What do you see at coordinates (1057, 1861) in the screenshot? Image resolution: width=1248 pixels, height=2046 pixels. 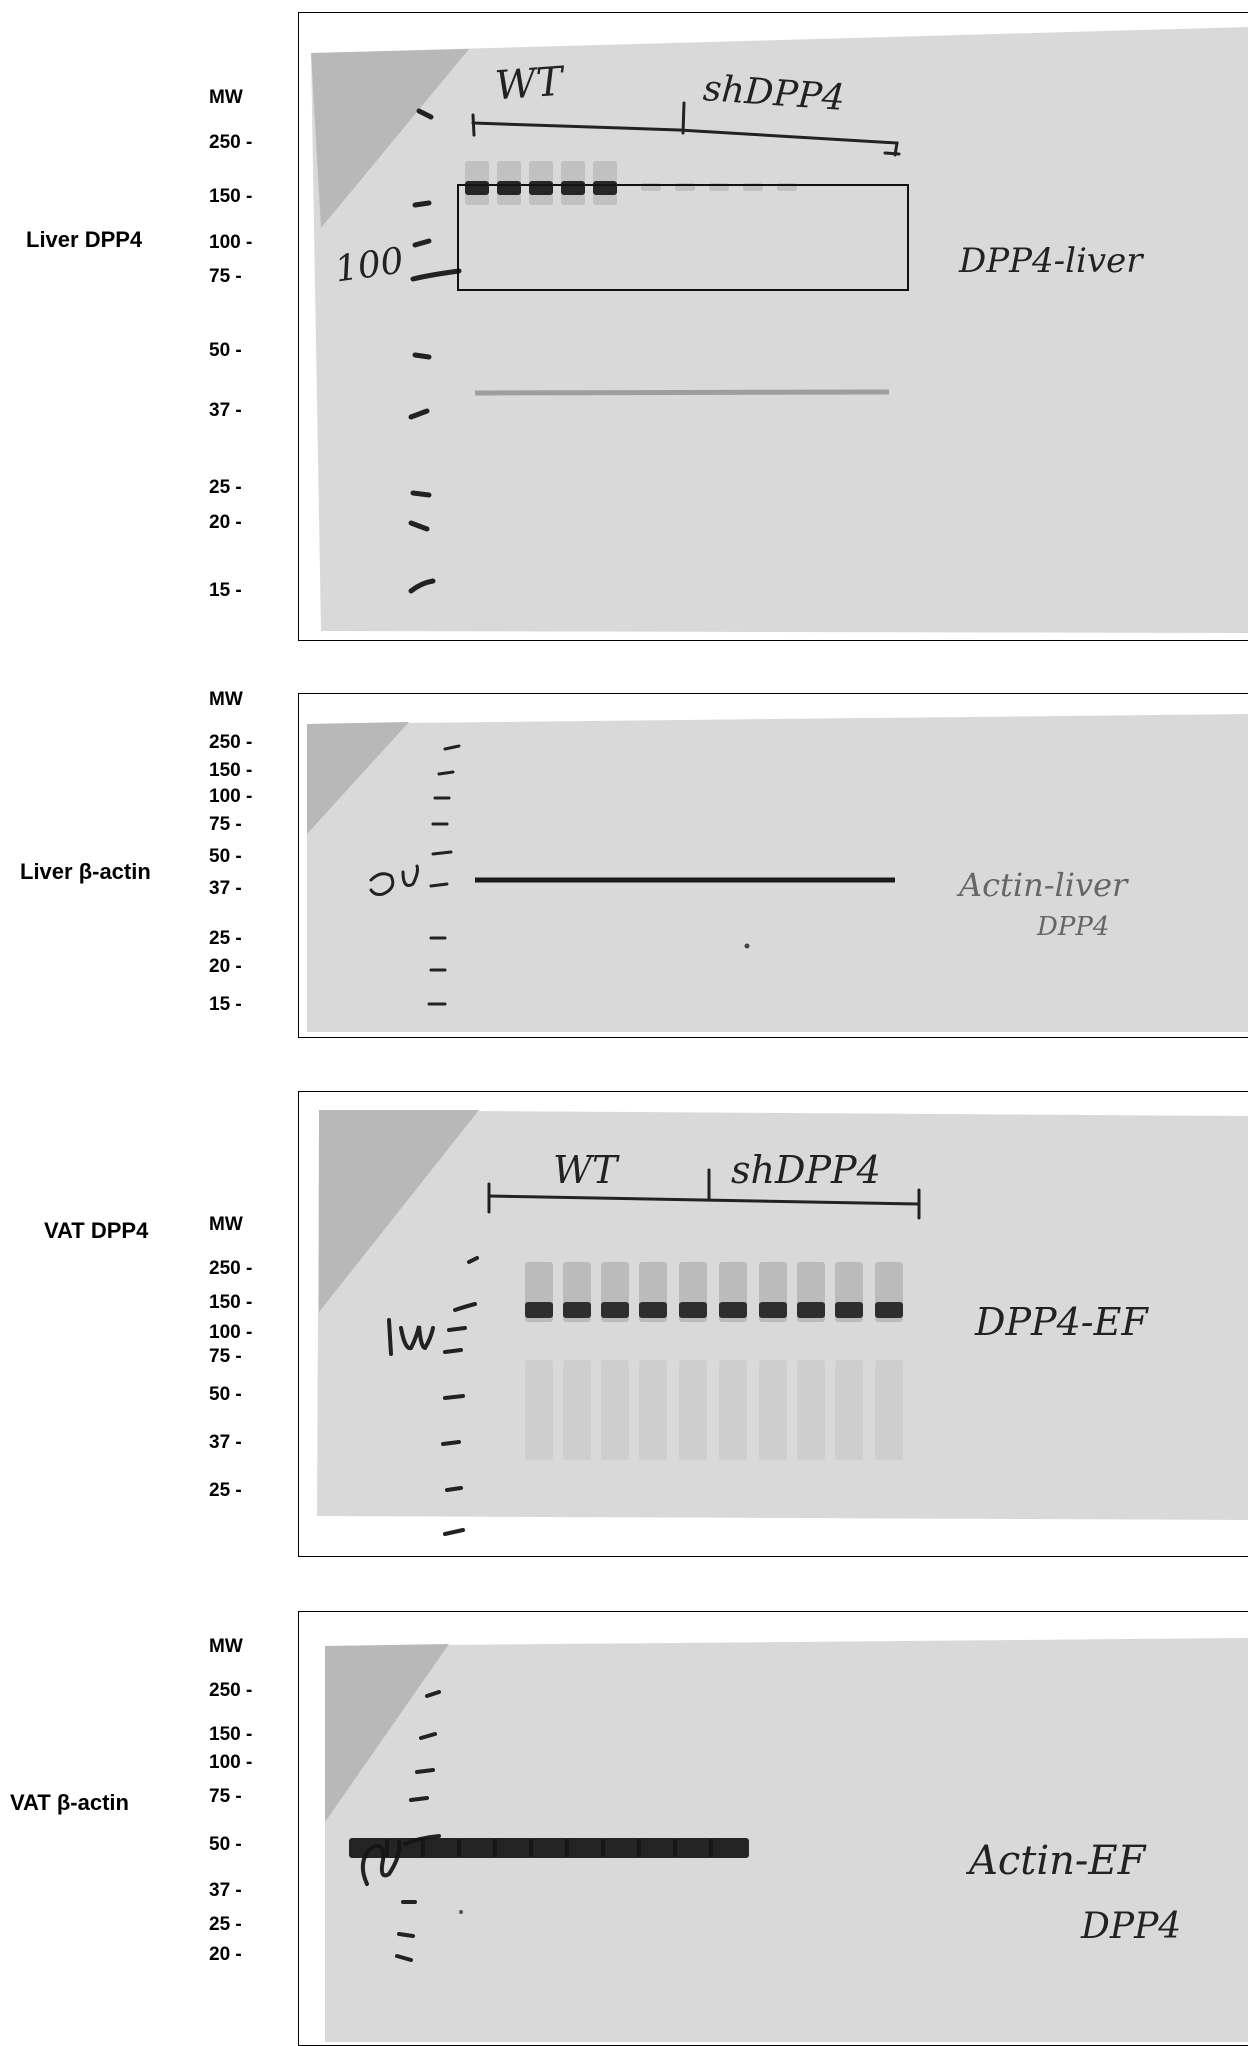 I see `handwritten-label: Actin-EF` at bounding box center [1057, 1861].